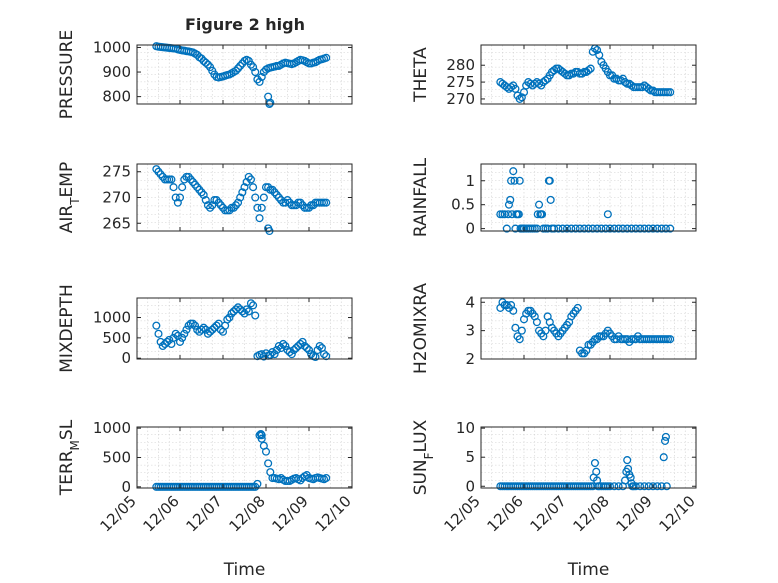 This screenshot has width=778, height=583. What do you see at coordinates (460, 65) in the screenshot?
I see `y-tick-label: 280` at bounding box center [460, 65].